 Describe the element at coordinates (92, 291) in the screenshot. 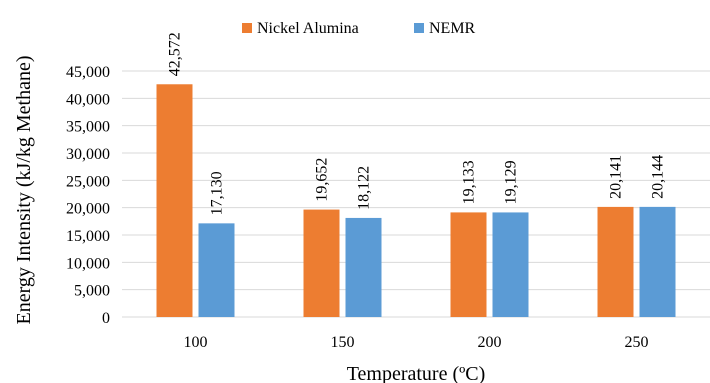

I see `y-tick-label: 5,000` at that location.